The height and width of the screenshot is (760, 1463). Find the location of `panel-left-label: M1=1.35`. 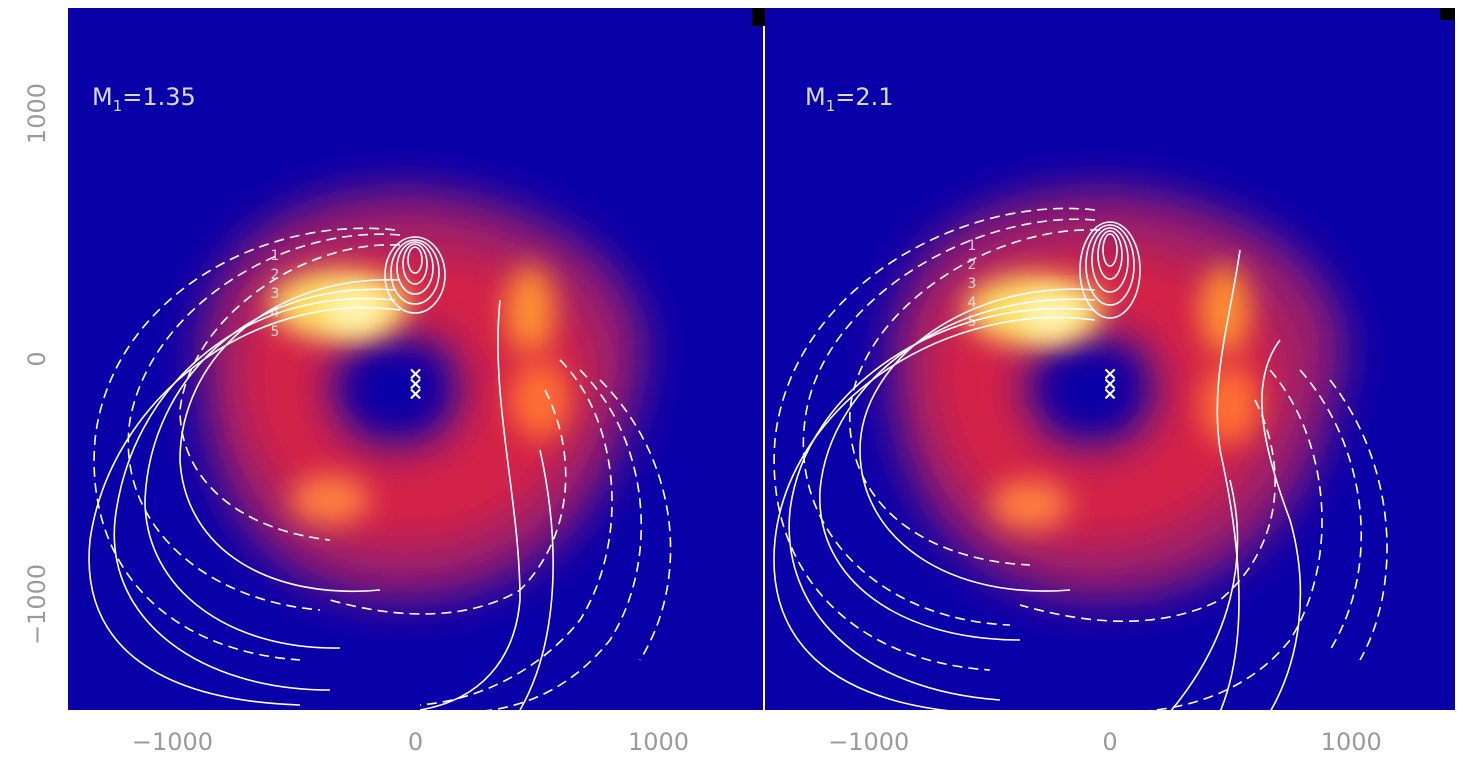

panel-left-label: M1=1.35 is located at coordinates (144, 99).